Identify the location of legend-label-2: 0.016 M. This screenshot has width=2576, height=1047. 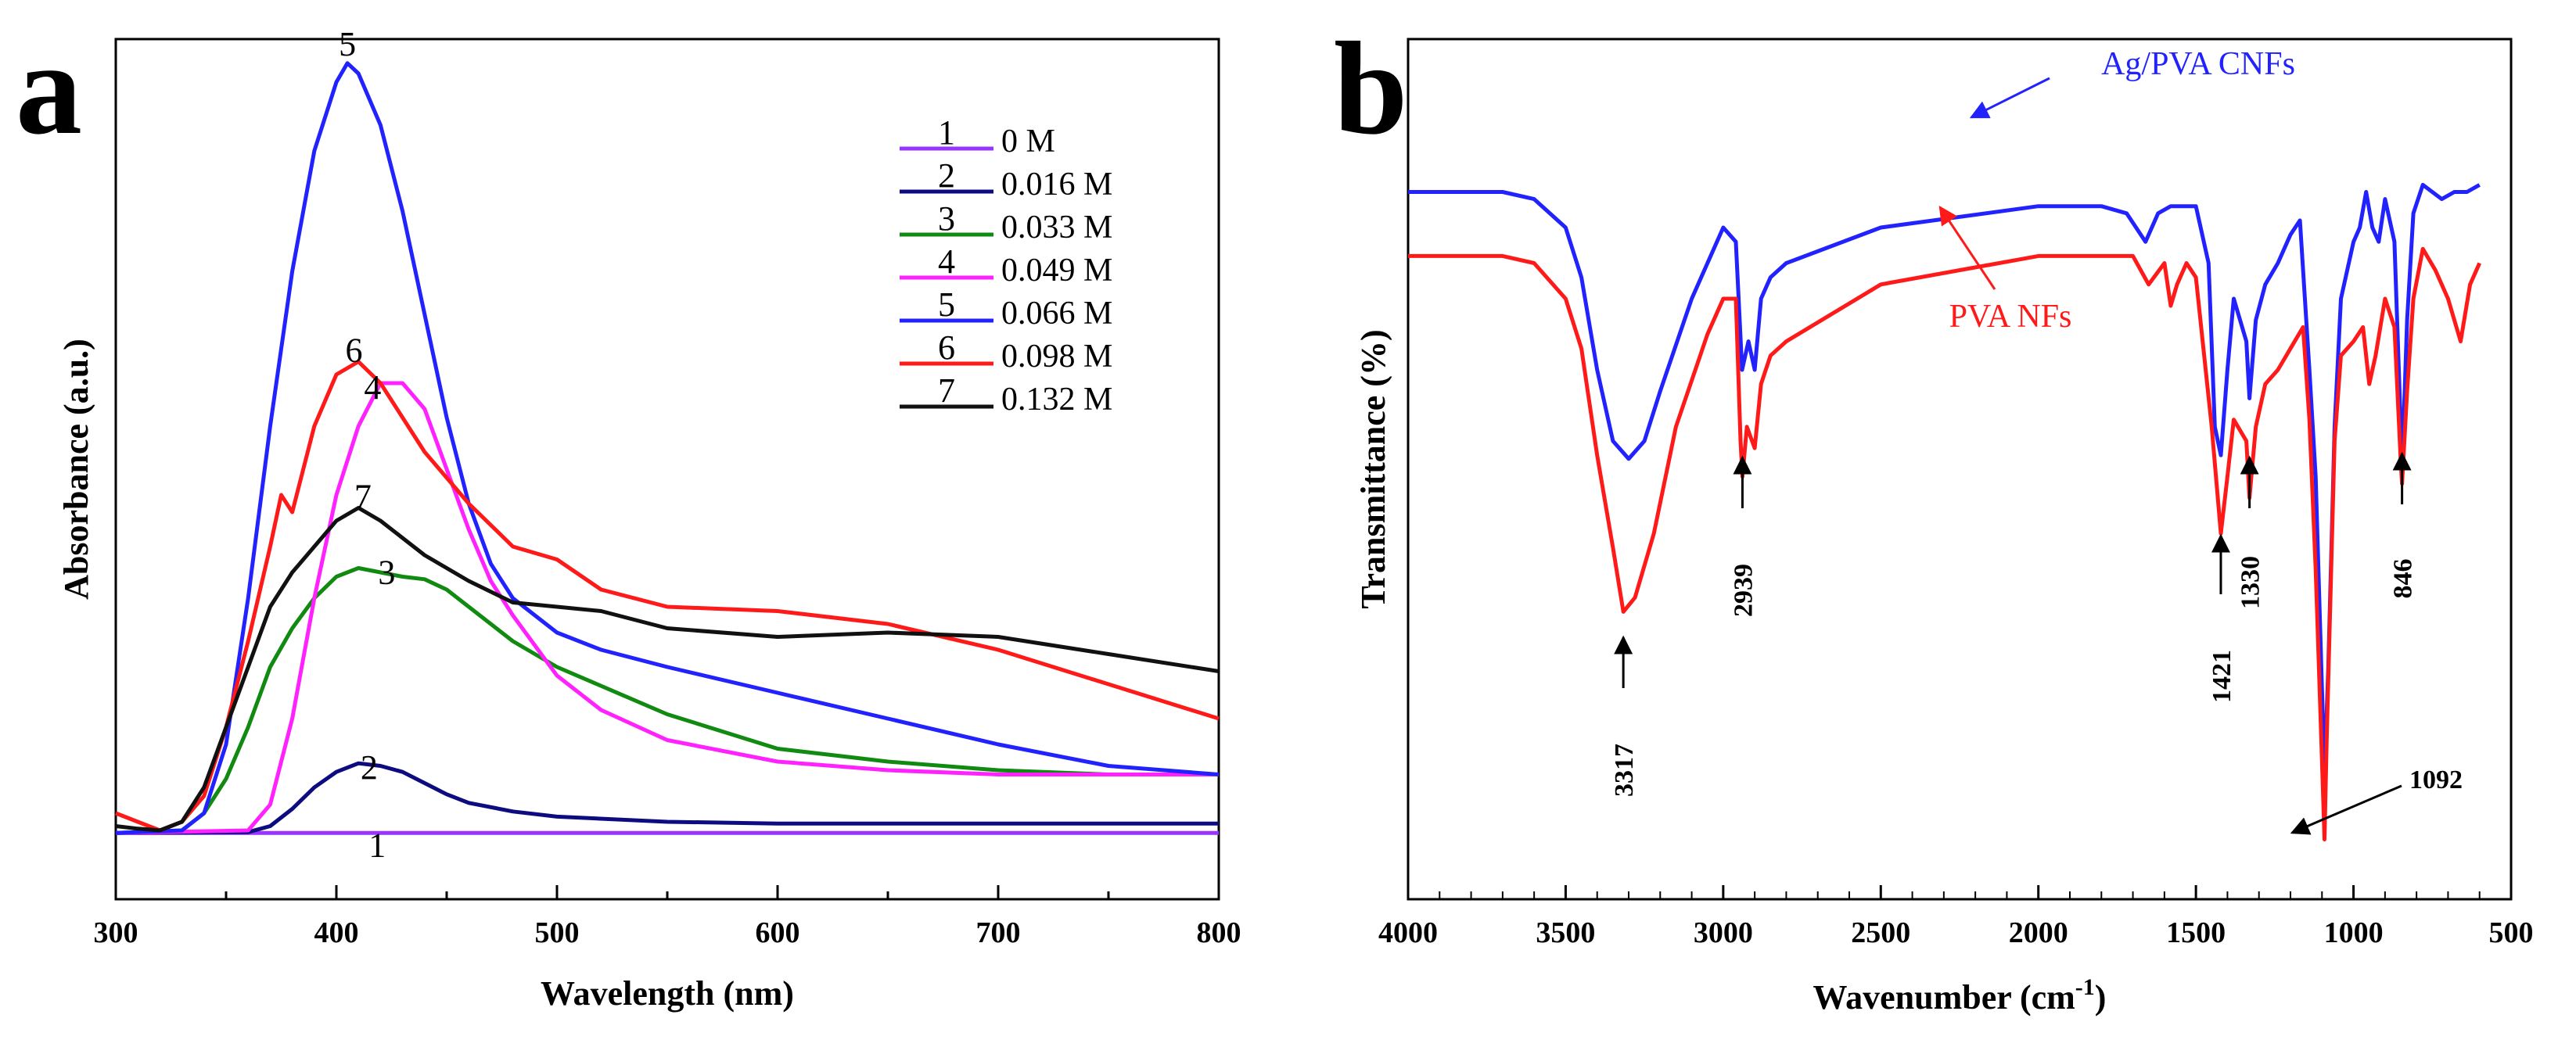
(1057, 185).